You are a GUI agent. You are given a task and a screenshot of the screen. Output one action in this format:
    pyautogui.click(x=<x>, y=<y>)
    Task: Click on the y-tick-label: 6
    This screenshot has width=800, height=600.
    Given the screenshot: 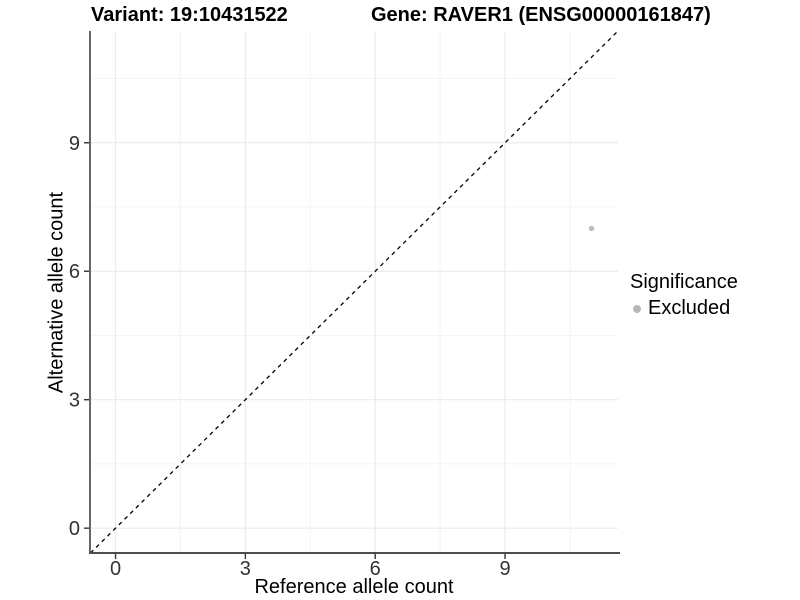 What is the action you would take?
    pyautogui.click(x=74, y=272)
    